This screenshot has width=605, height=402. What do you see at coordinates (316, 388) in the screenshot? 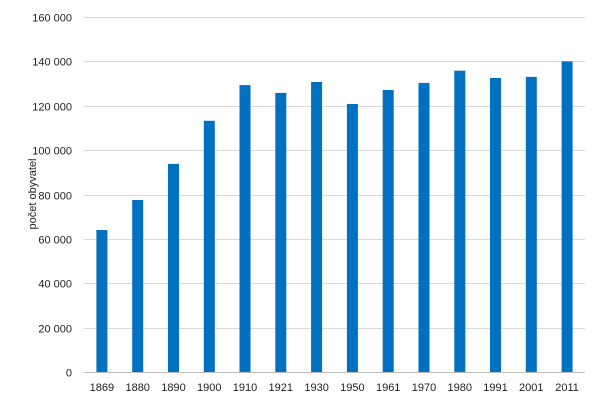
I see `x-tick-label: 1930` at bounding box center [316, 388].